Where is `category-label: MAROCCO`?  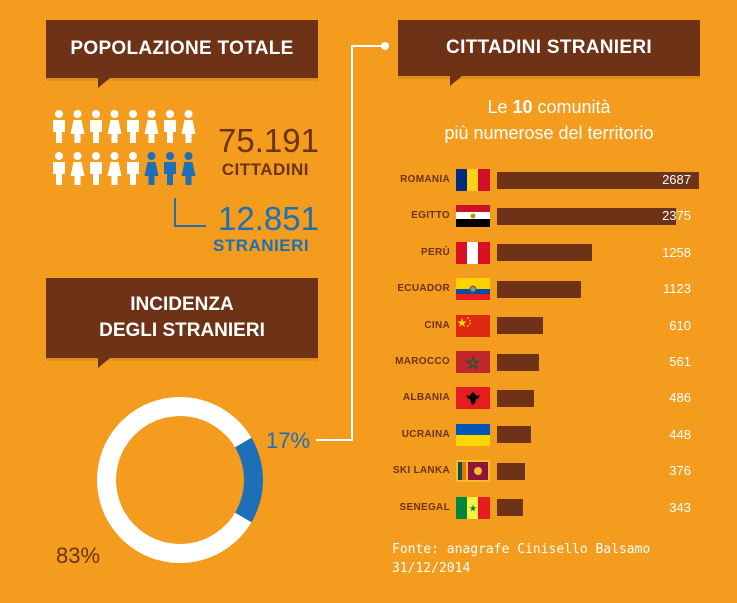
category-label: MAROCCO is located at coordinates (422, 361).